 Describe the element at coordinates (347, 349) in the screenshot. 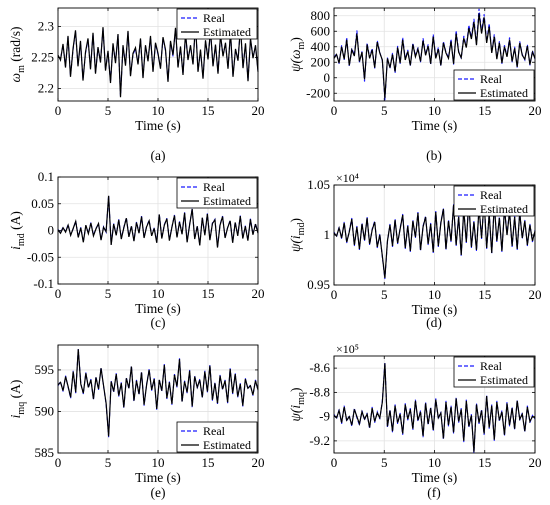

I see `y-exponent-label: ×10⁵` at that location.